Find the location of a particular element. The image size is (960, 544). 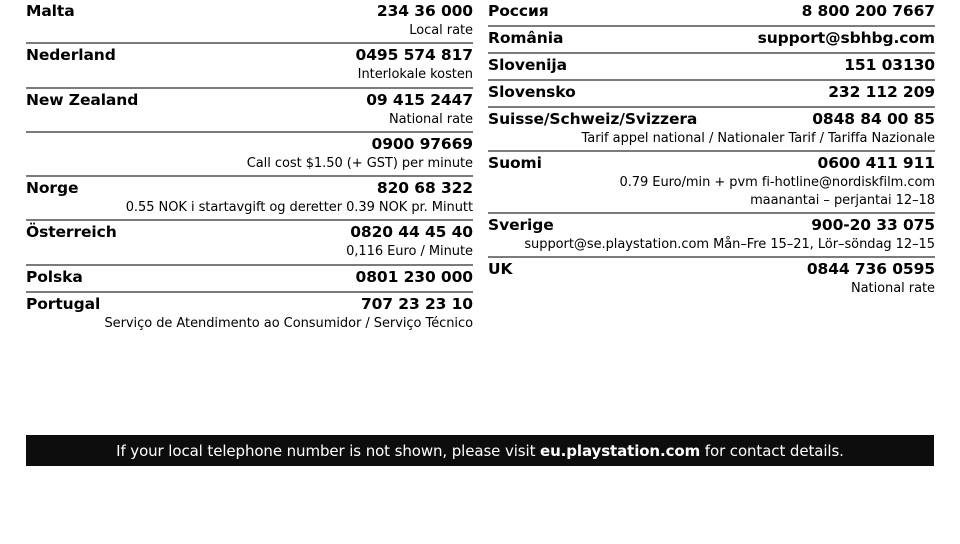

opening-hours-note: maanantai – perjantai 12–18 is located at coordinates (842, 200).